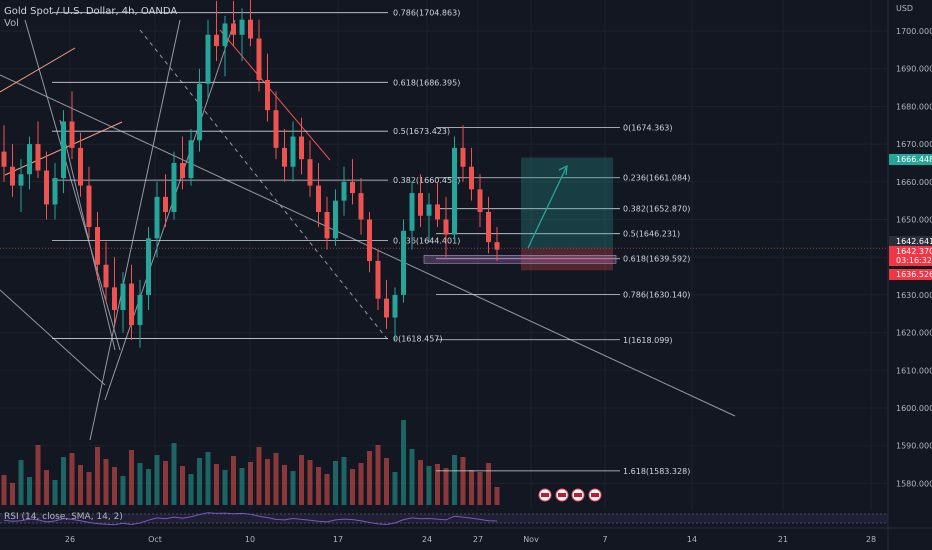 The height and width of the screenshot is (550, 932). Describe the element at coordinates (905, 8) in the screenshot. I see `currency-label: USD` at that location.